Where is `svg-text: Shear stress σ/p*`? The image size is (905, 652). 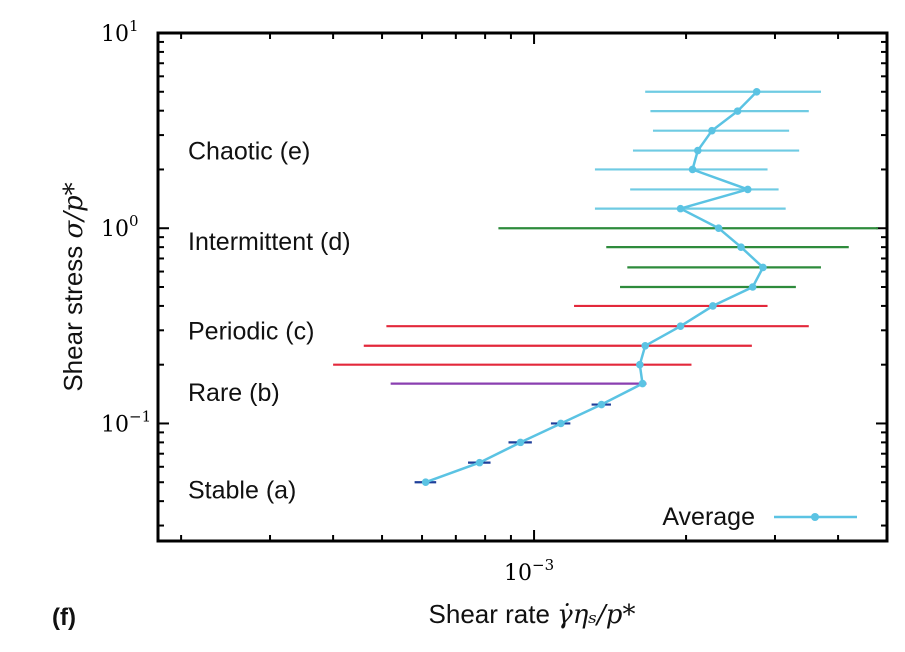 svg-text: Shear stress σ/p* is located at coordinates (73, 286).